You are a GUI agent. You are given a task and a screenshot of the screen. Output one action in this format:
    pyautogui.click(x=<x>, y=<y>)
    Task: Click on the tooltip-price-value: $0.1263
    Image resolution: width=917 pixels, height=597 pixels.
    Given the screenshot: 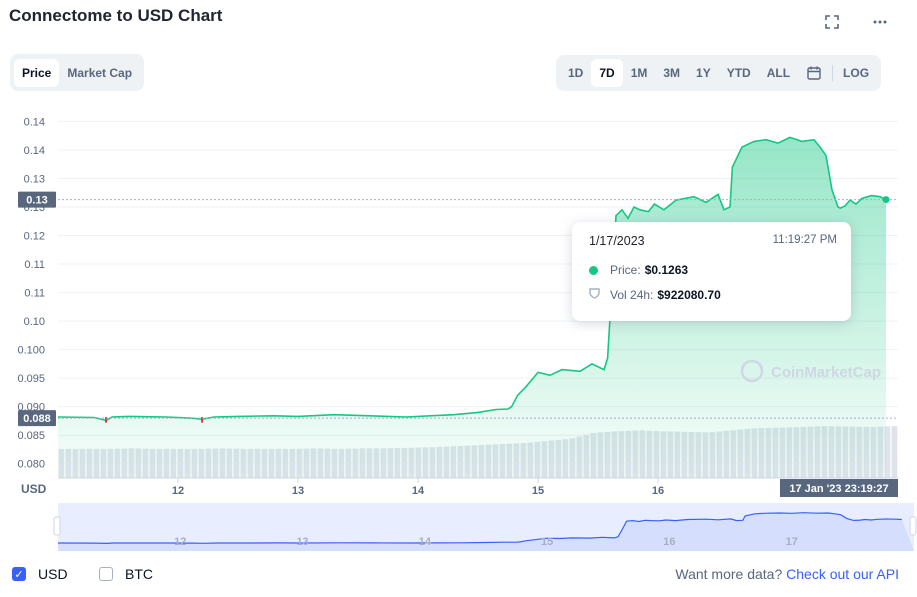 What is the action you would take?
    pyautogui.click(x=666, y=270)
    